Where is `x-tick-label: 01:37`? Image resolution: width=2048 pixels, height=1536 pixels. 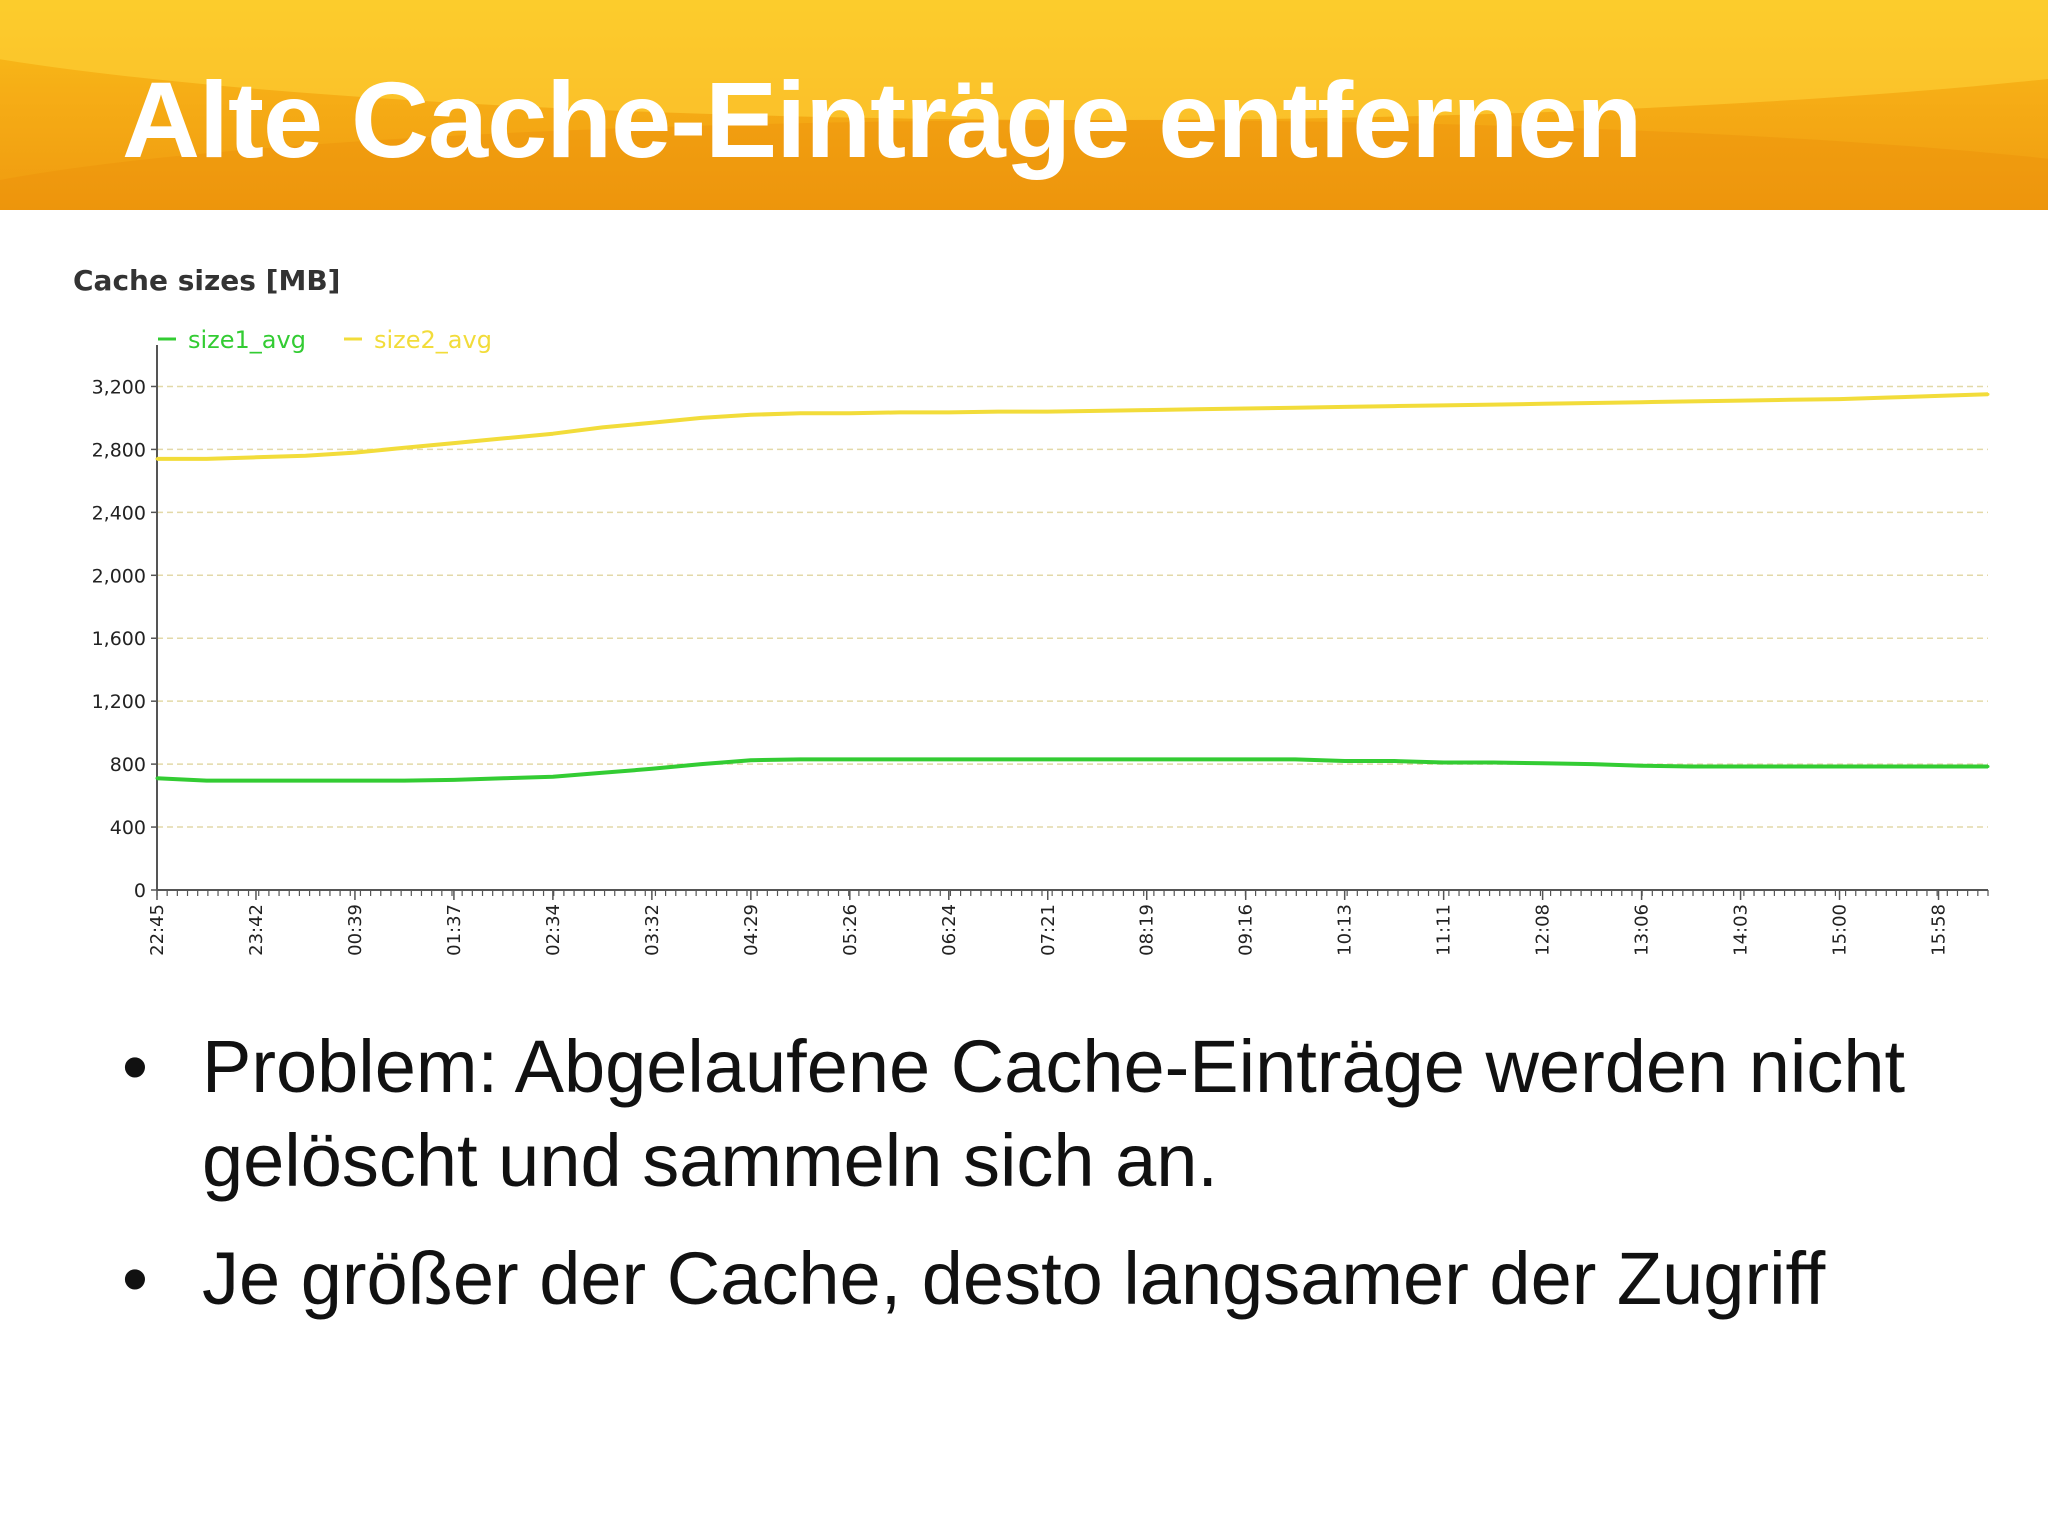 x-tick-label: 01:37 is located at coordinates (454, 930).